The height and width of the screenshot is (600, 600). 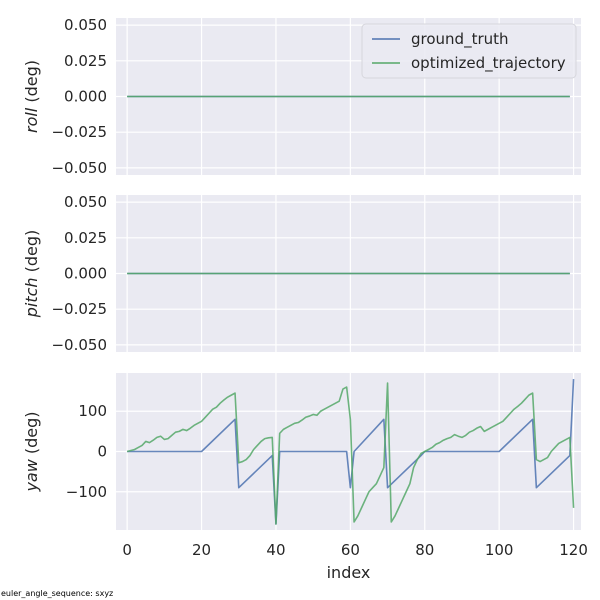 What do you see at coordinates (201, 550) in the screenshot?
I see `x-tick-label: 20` at bounding box center [201, 550].